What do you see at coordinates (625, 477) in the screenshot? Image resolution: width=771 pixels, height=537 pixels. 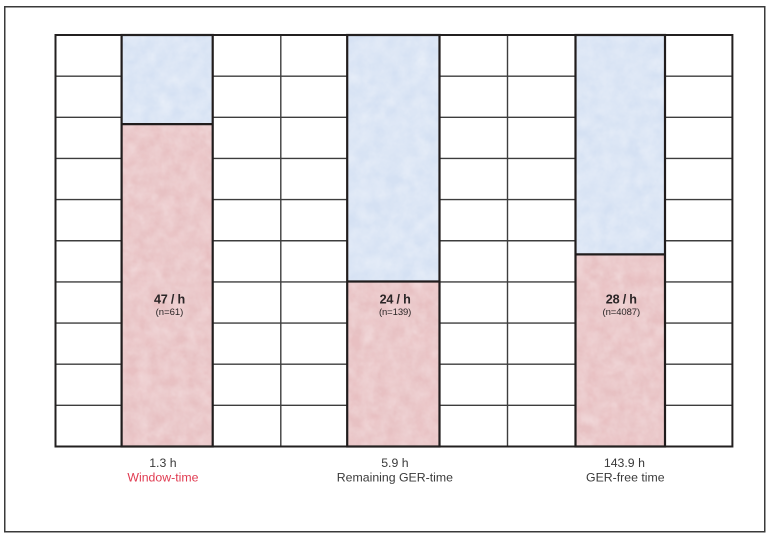 I see `svg-text: GER-free time` at bounding box center [625, 477].